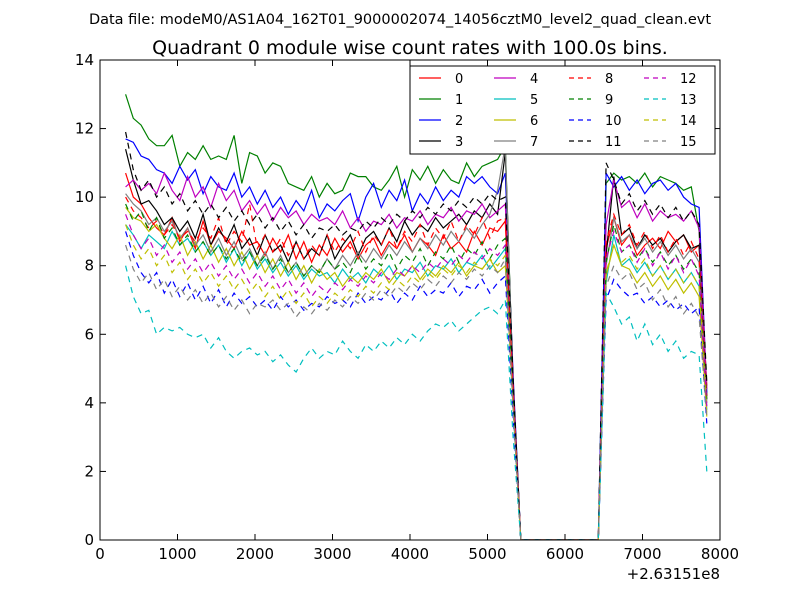  What do you see at coordinates (487, 554) in the screenshot?
I see `x-tick-label: 5000` at bounding box center [487, 554].